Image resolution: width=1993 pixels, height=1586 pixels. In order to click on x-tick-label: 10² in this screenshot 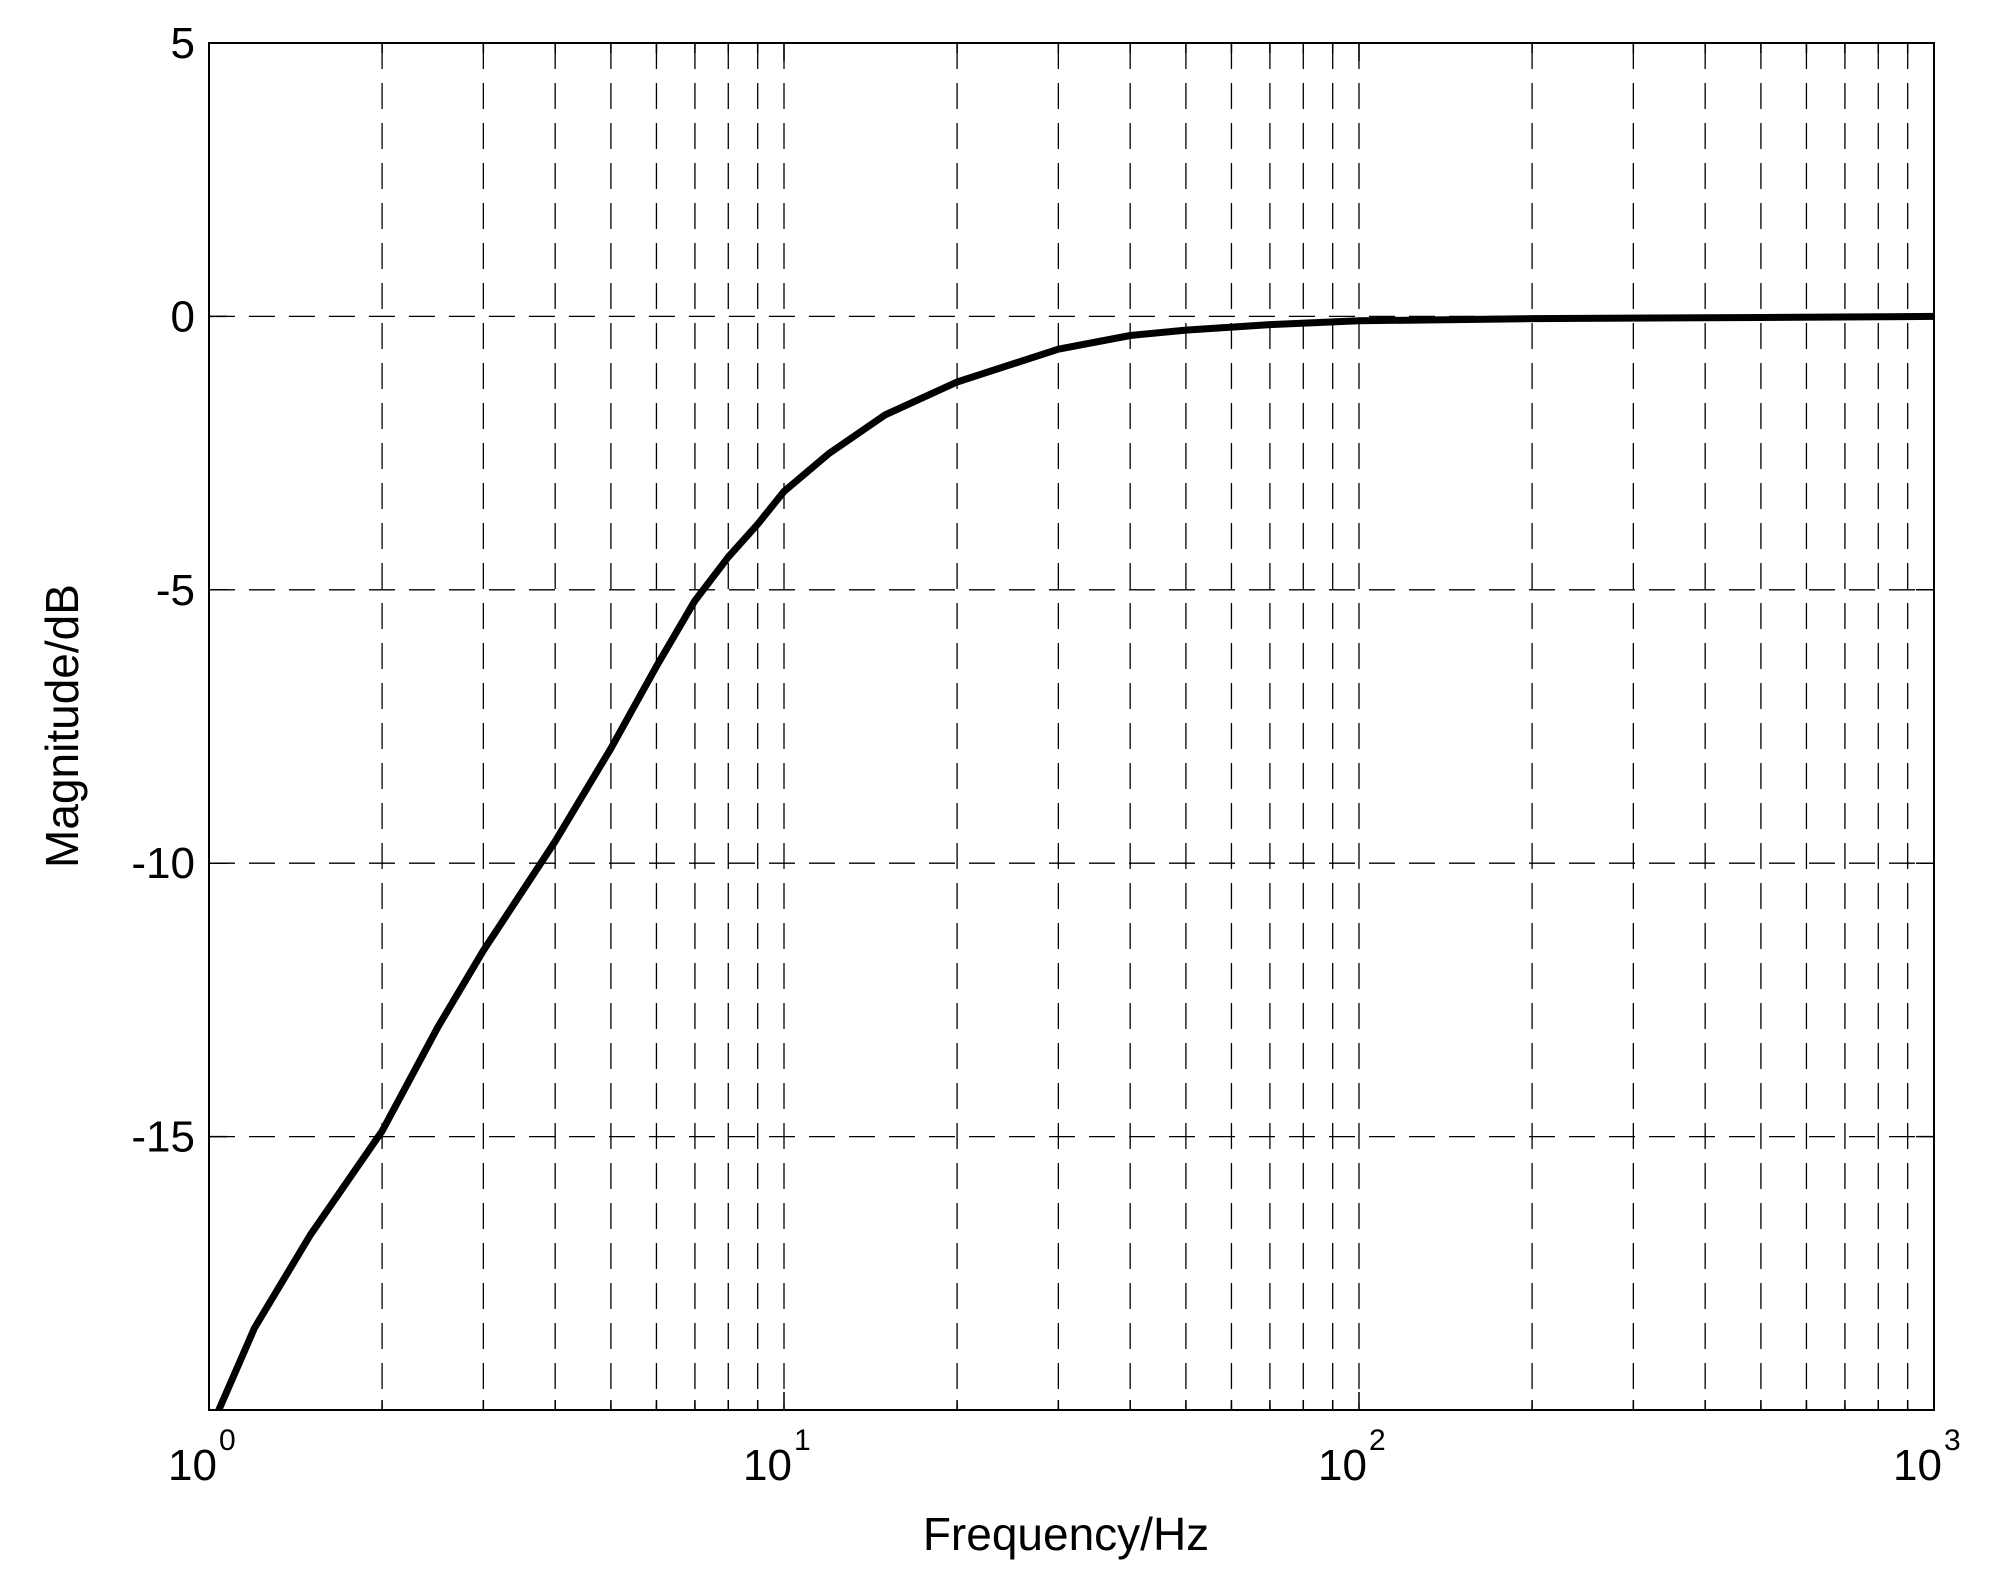, I will do `click(1352, 1457)`.